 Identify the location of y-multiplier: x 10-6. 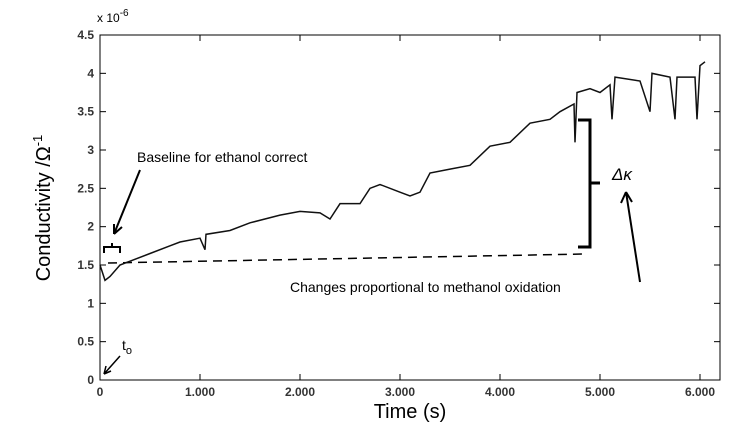
(113, 16).